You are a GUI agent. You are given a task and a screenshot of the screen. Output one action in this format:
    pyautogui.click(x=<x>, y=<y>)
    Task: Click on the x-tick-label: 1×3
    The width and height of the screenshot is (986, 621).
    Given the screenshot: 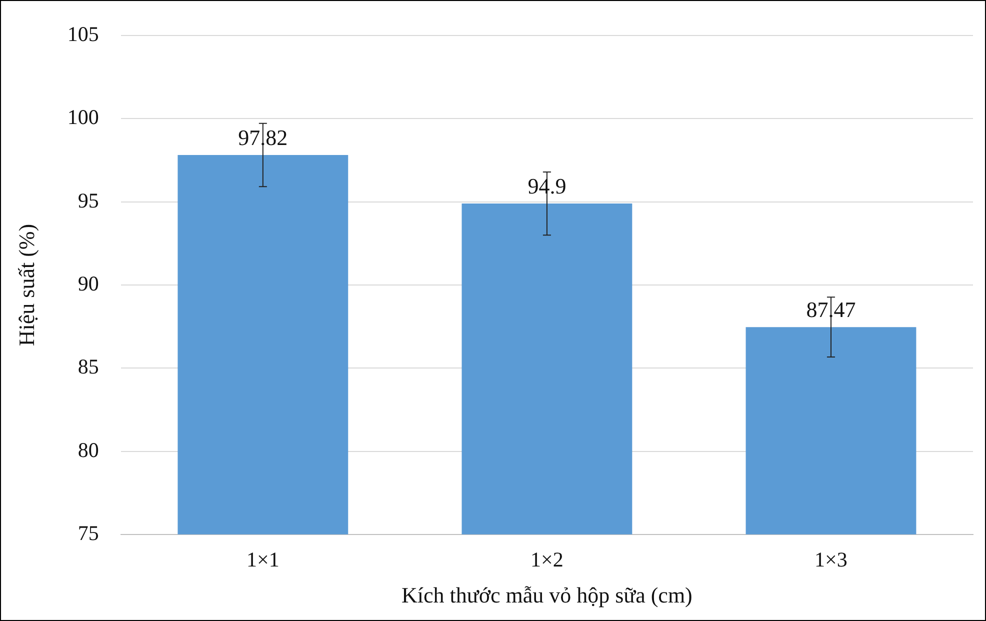 What is the action you would take?
    pyautogui.click(x=831, y=560)
    